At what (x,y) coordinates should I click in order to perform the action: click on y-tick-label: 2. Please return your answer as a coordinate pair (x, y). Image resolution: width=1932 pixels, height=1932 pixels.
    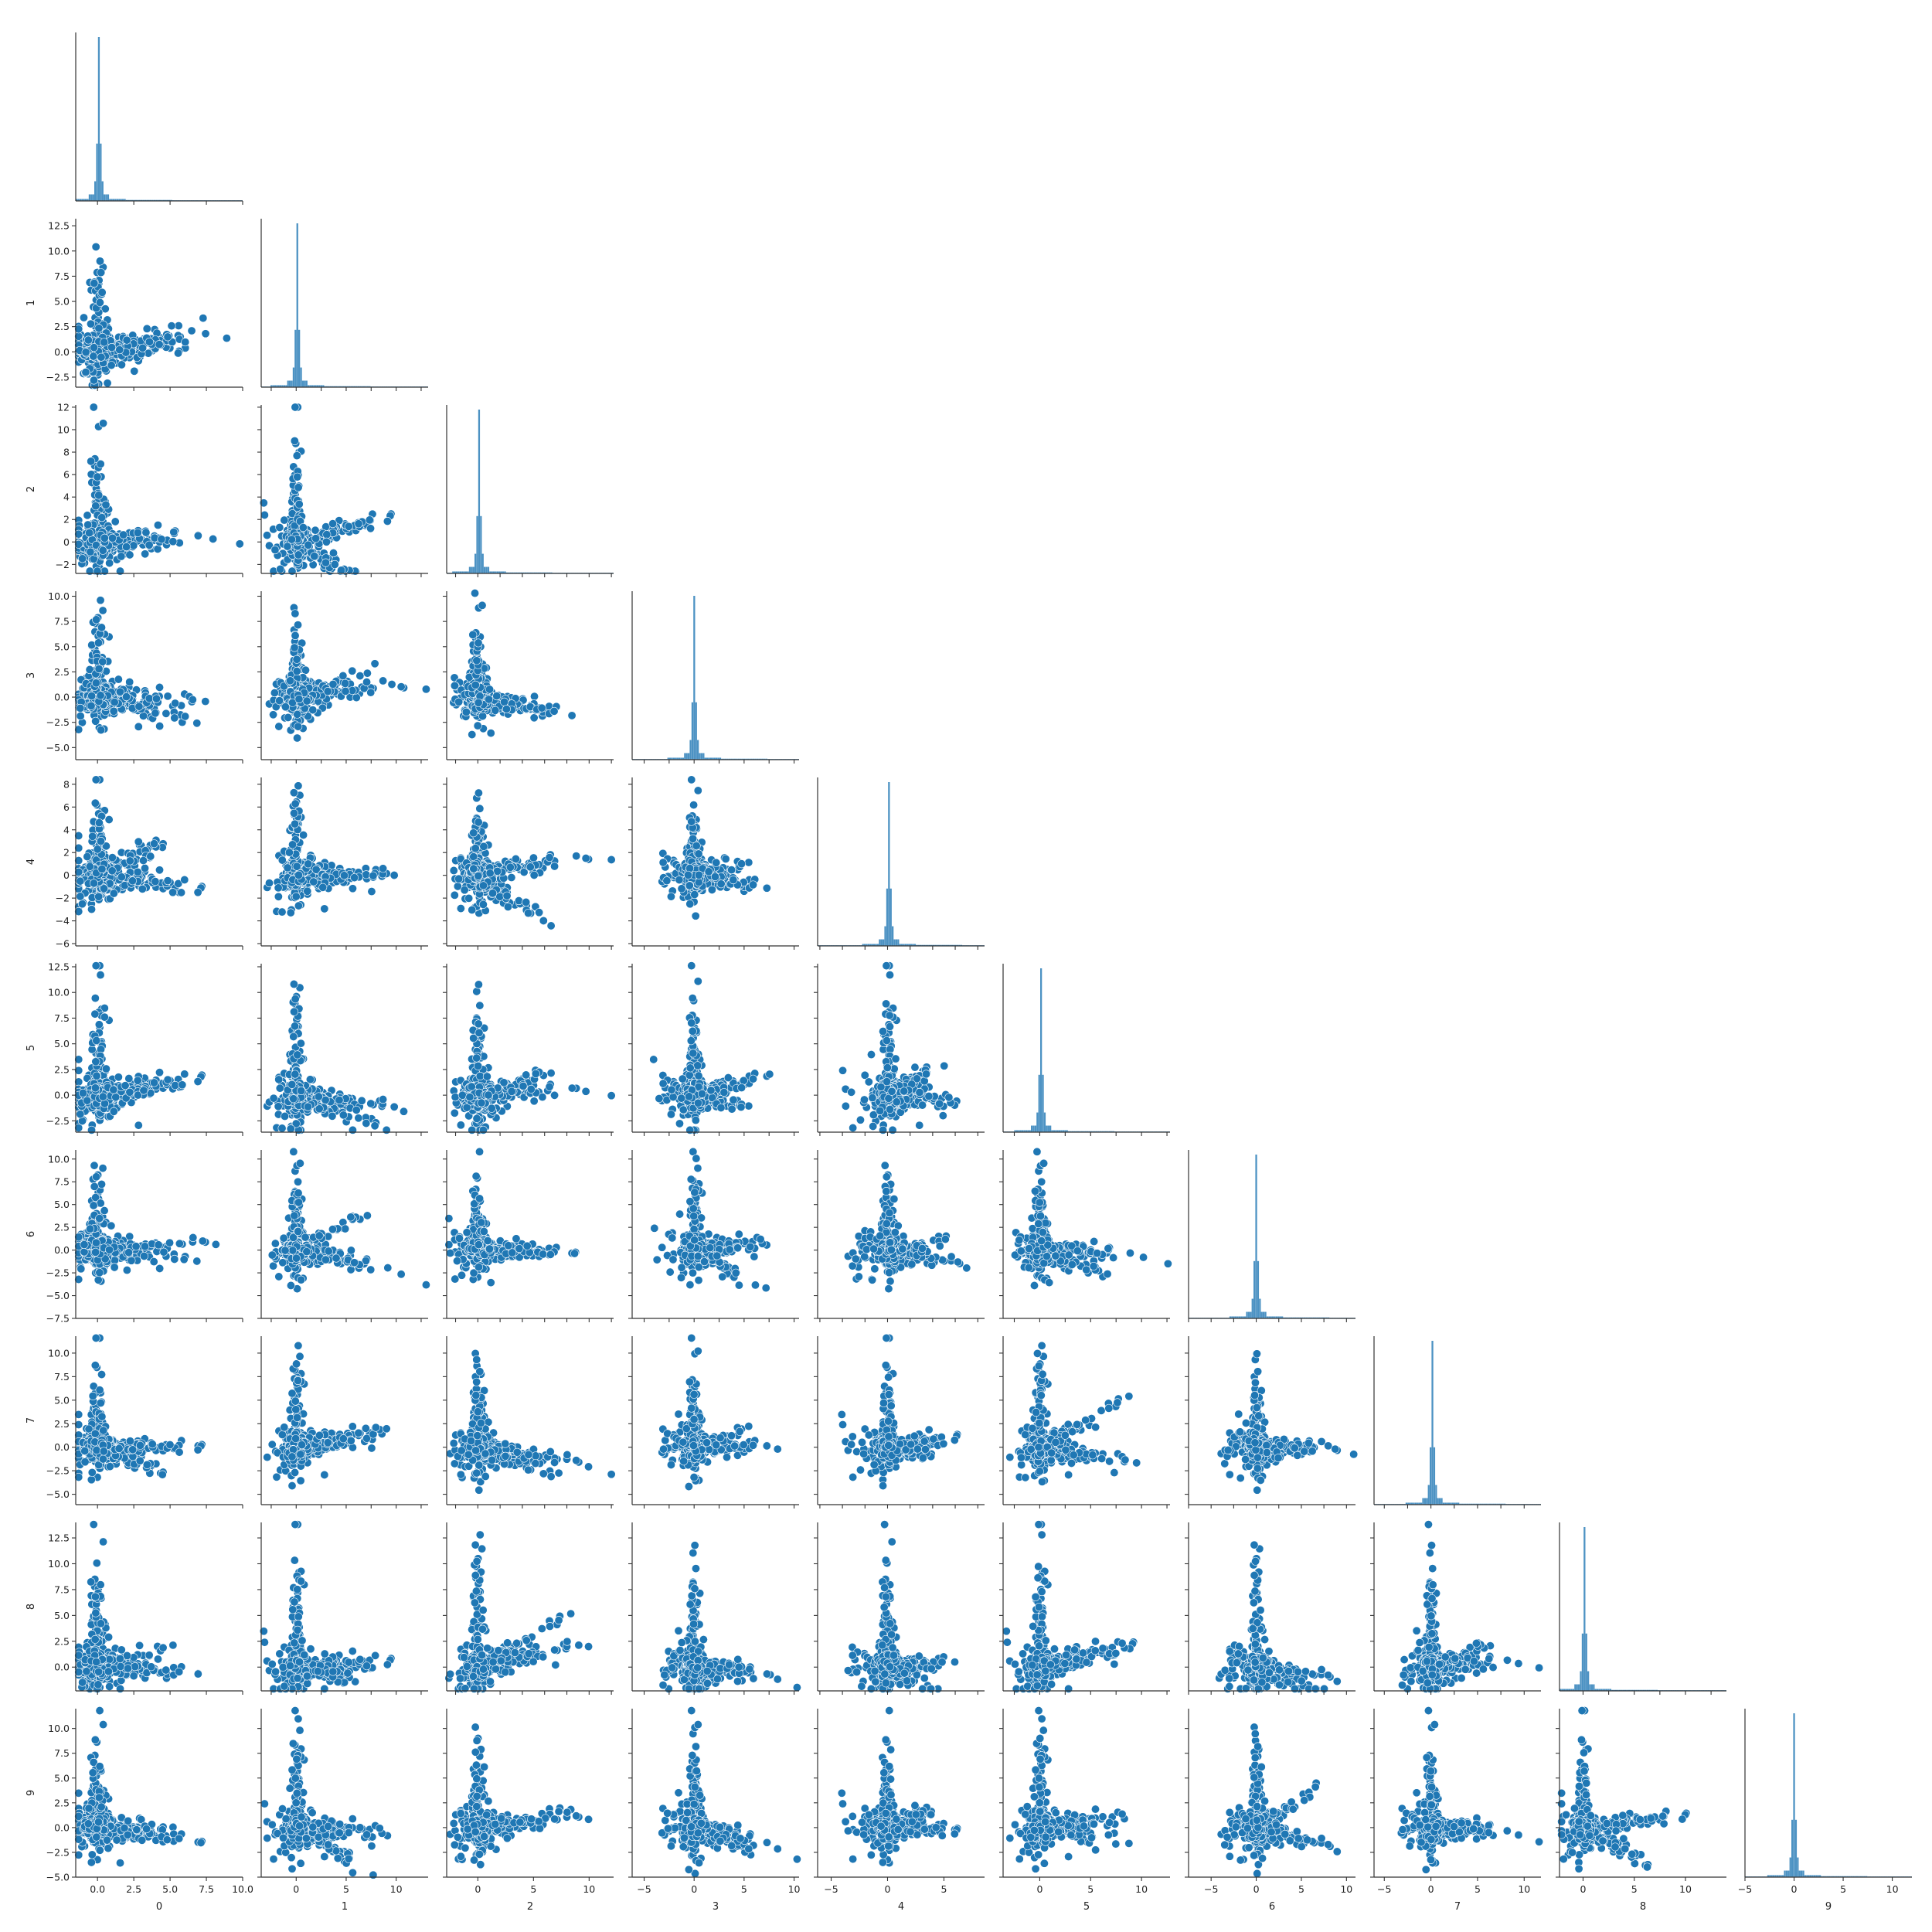
    Looking at the image, I should click on (66, 520).